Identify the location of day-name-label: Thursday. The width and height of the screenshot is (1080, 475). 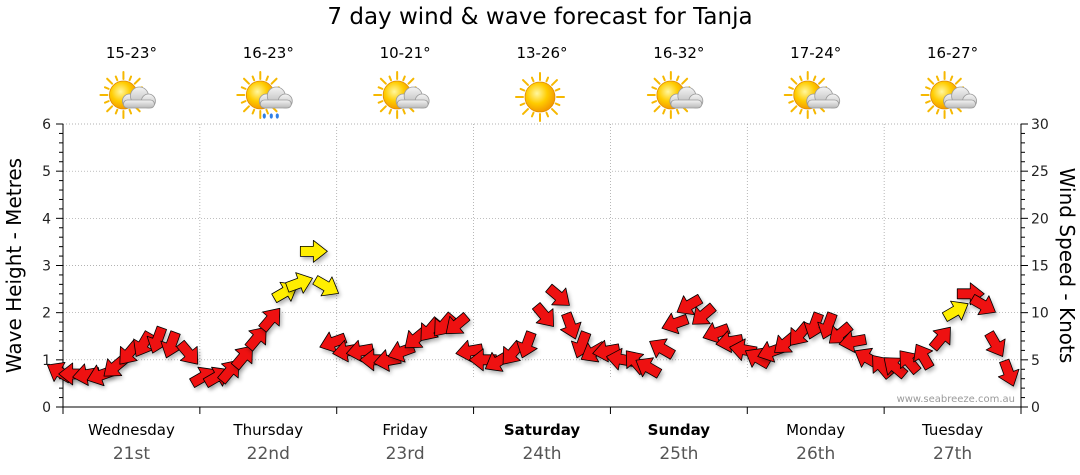
(267, 430).